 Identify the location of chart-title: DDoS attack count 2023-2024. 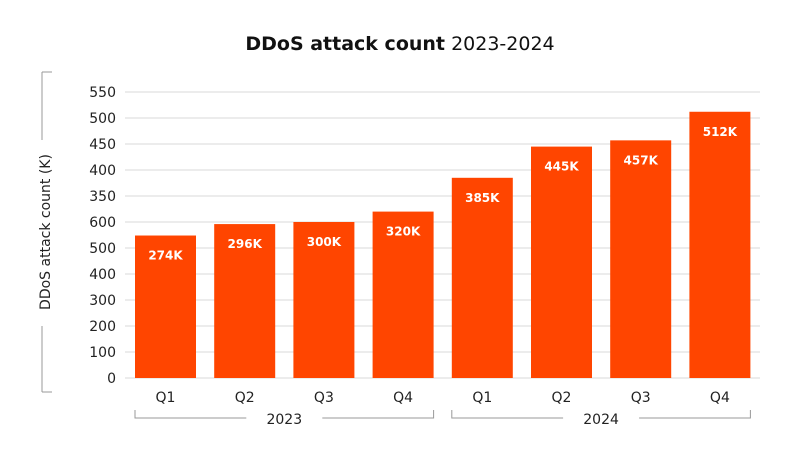
(399, 44).